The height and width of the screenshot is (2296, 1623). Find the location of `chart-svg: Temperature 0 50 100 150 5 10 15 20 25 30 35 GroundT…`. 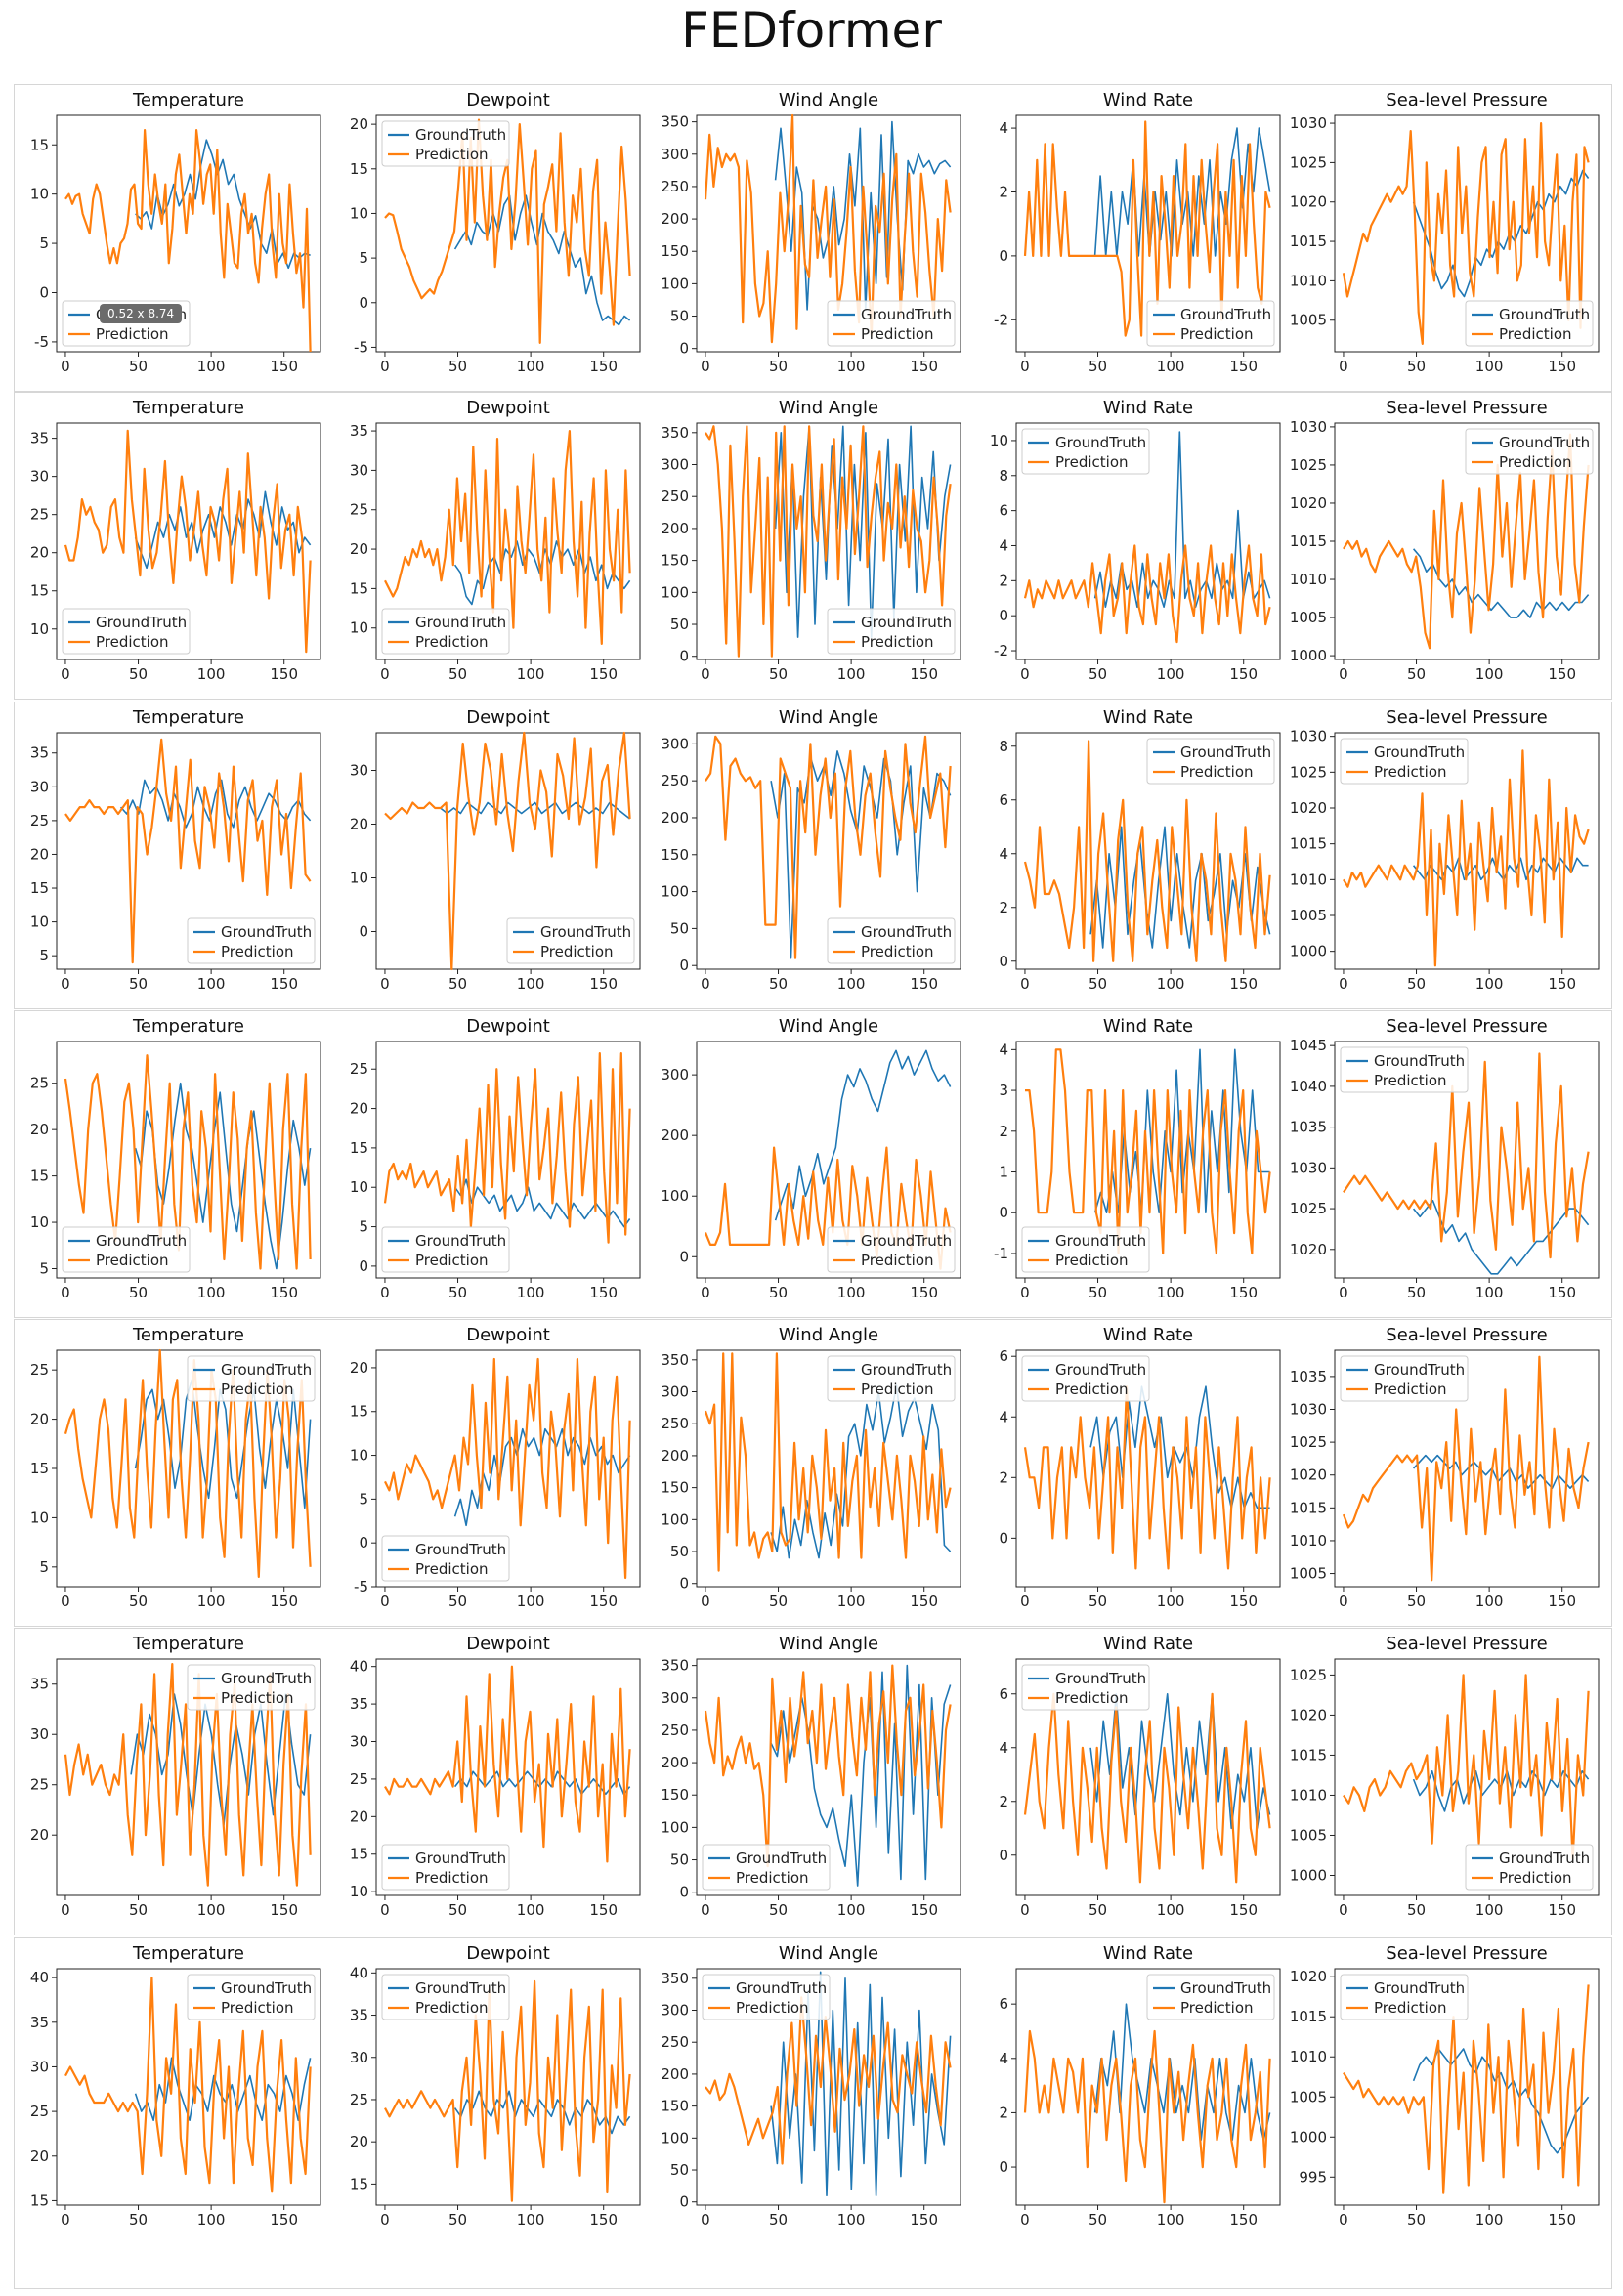

chart-svg: Temperature 0 50 100 150 5 10 15 20 25 30 35 GroundT… is located at coordinates (175, 850).